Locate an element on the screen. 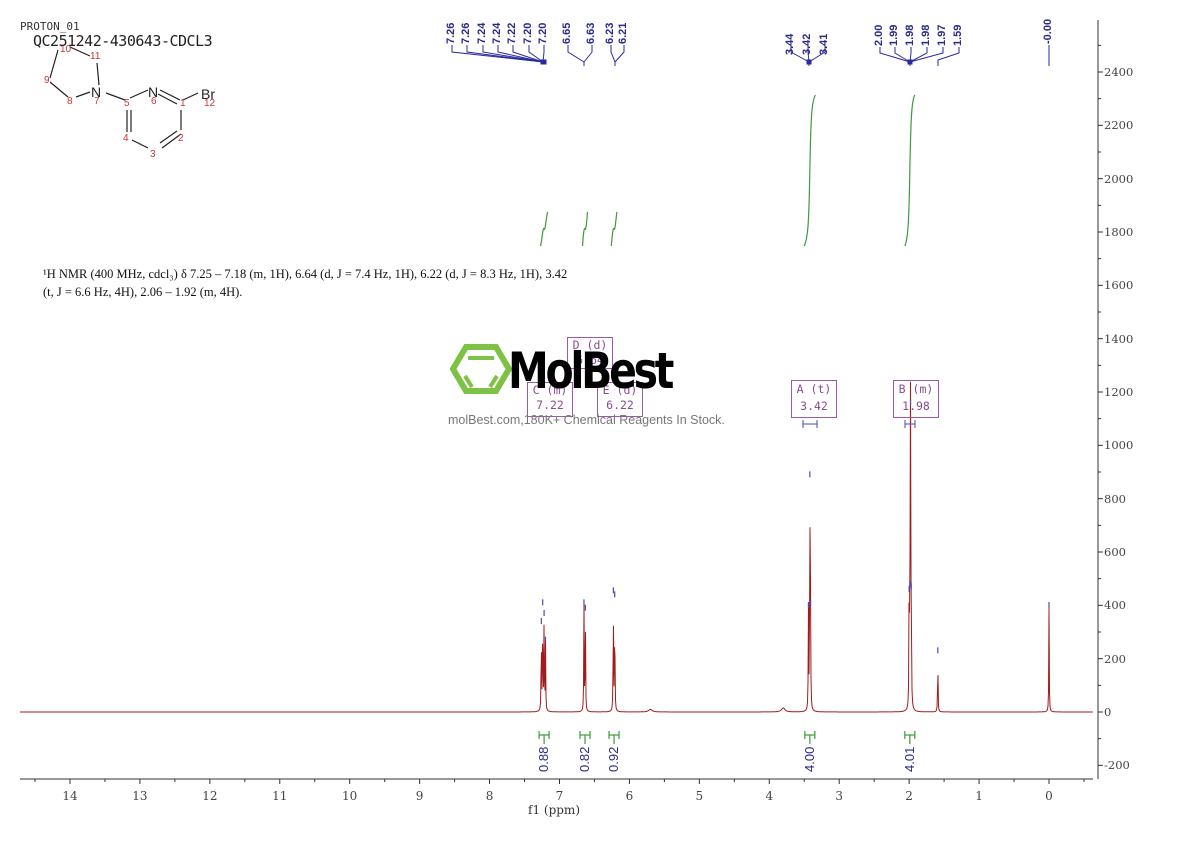 The height and width of the screenshot is (841, 1190). x-tick-label: 1 is located at coordinates (979, 796).